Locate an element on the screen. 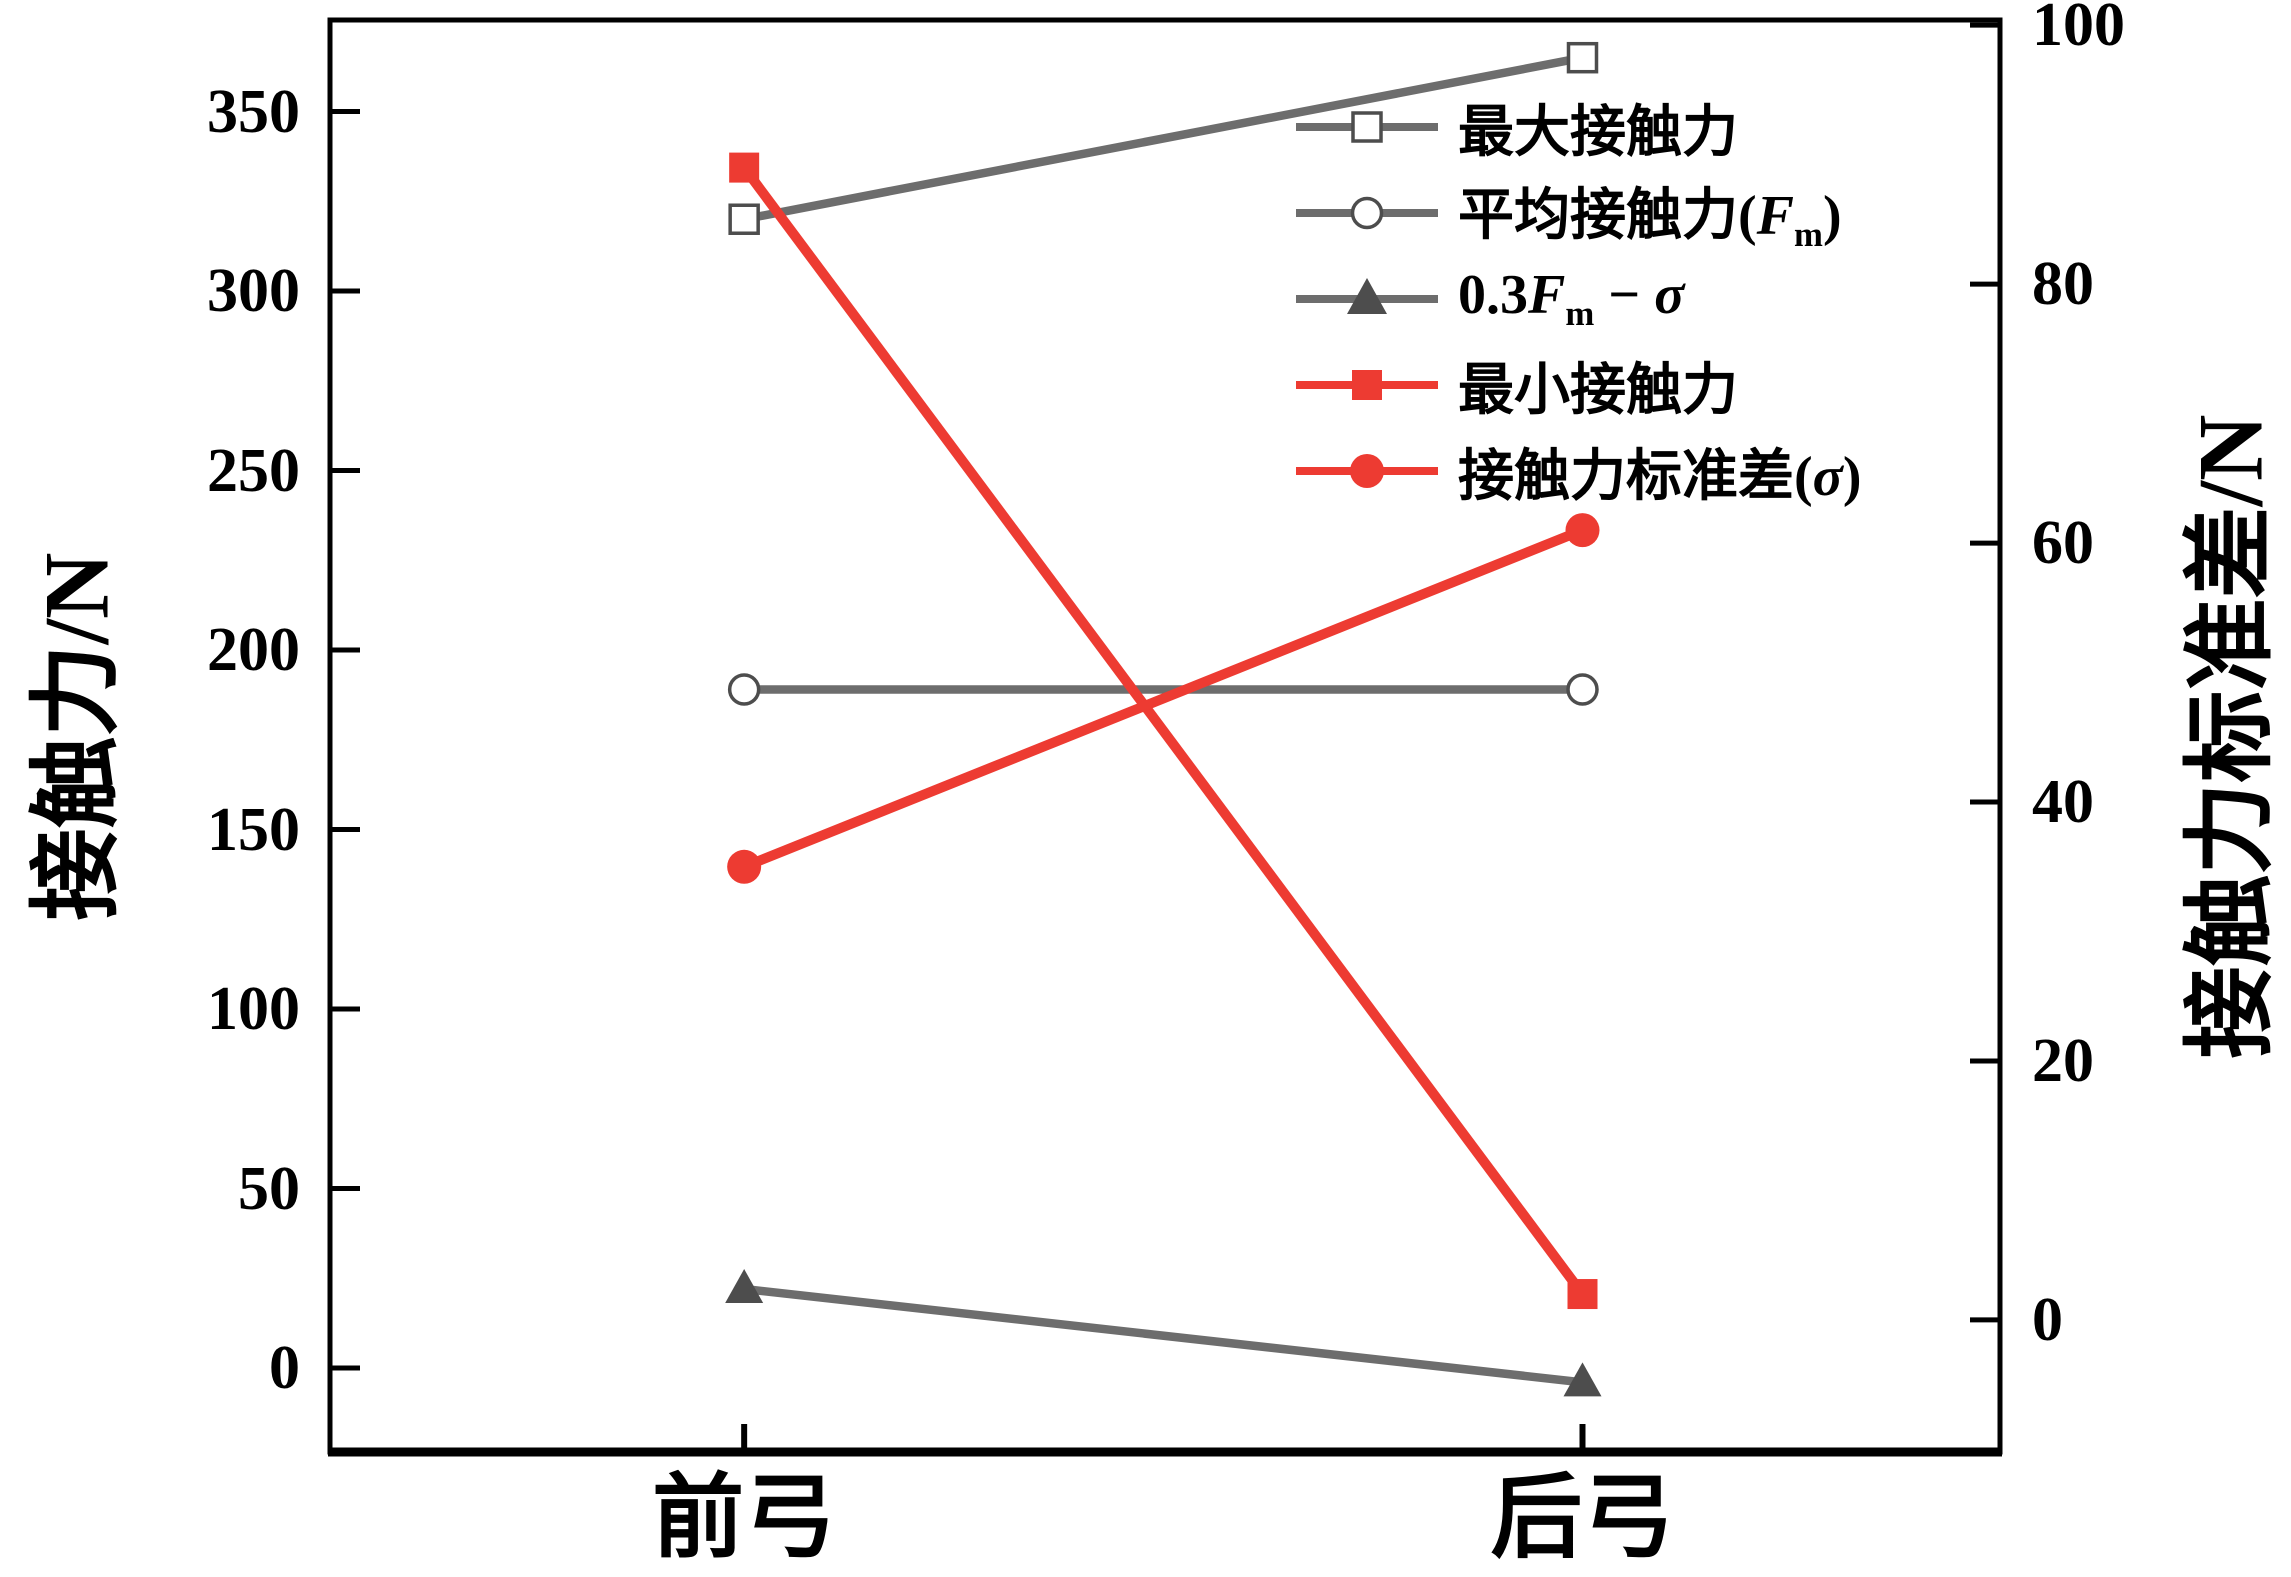 This screenshot has height=1577, width=2291. legend-label: 最大接触力 is located at coordinates (1598, 127).